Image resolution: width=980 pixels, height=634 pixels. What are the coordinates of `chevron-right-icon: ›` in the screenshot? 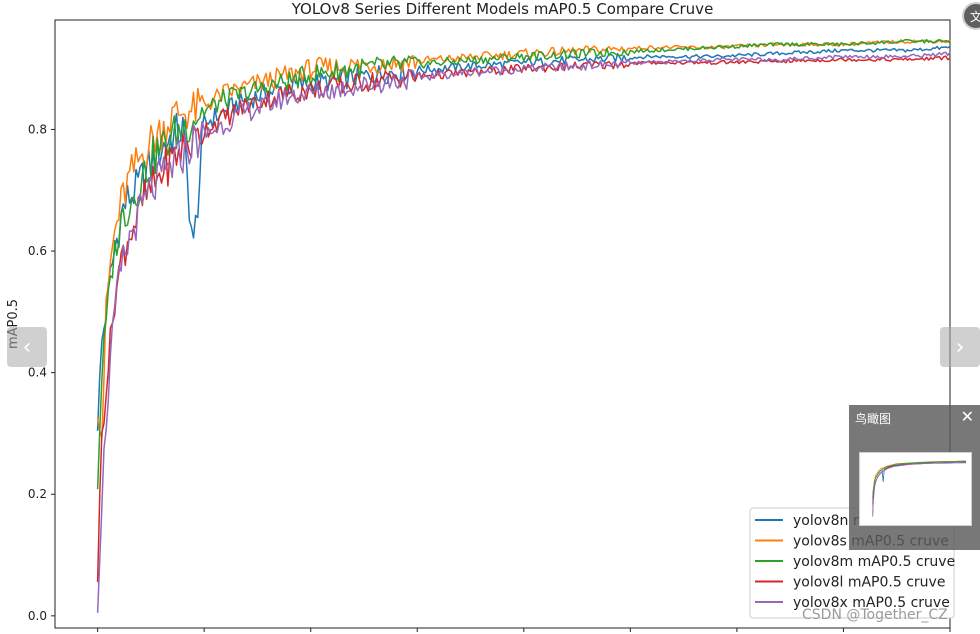 It's located at (960, 347).